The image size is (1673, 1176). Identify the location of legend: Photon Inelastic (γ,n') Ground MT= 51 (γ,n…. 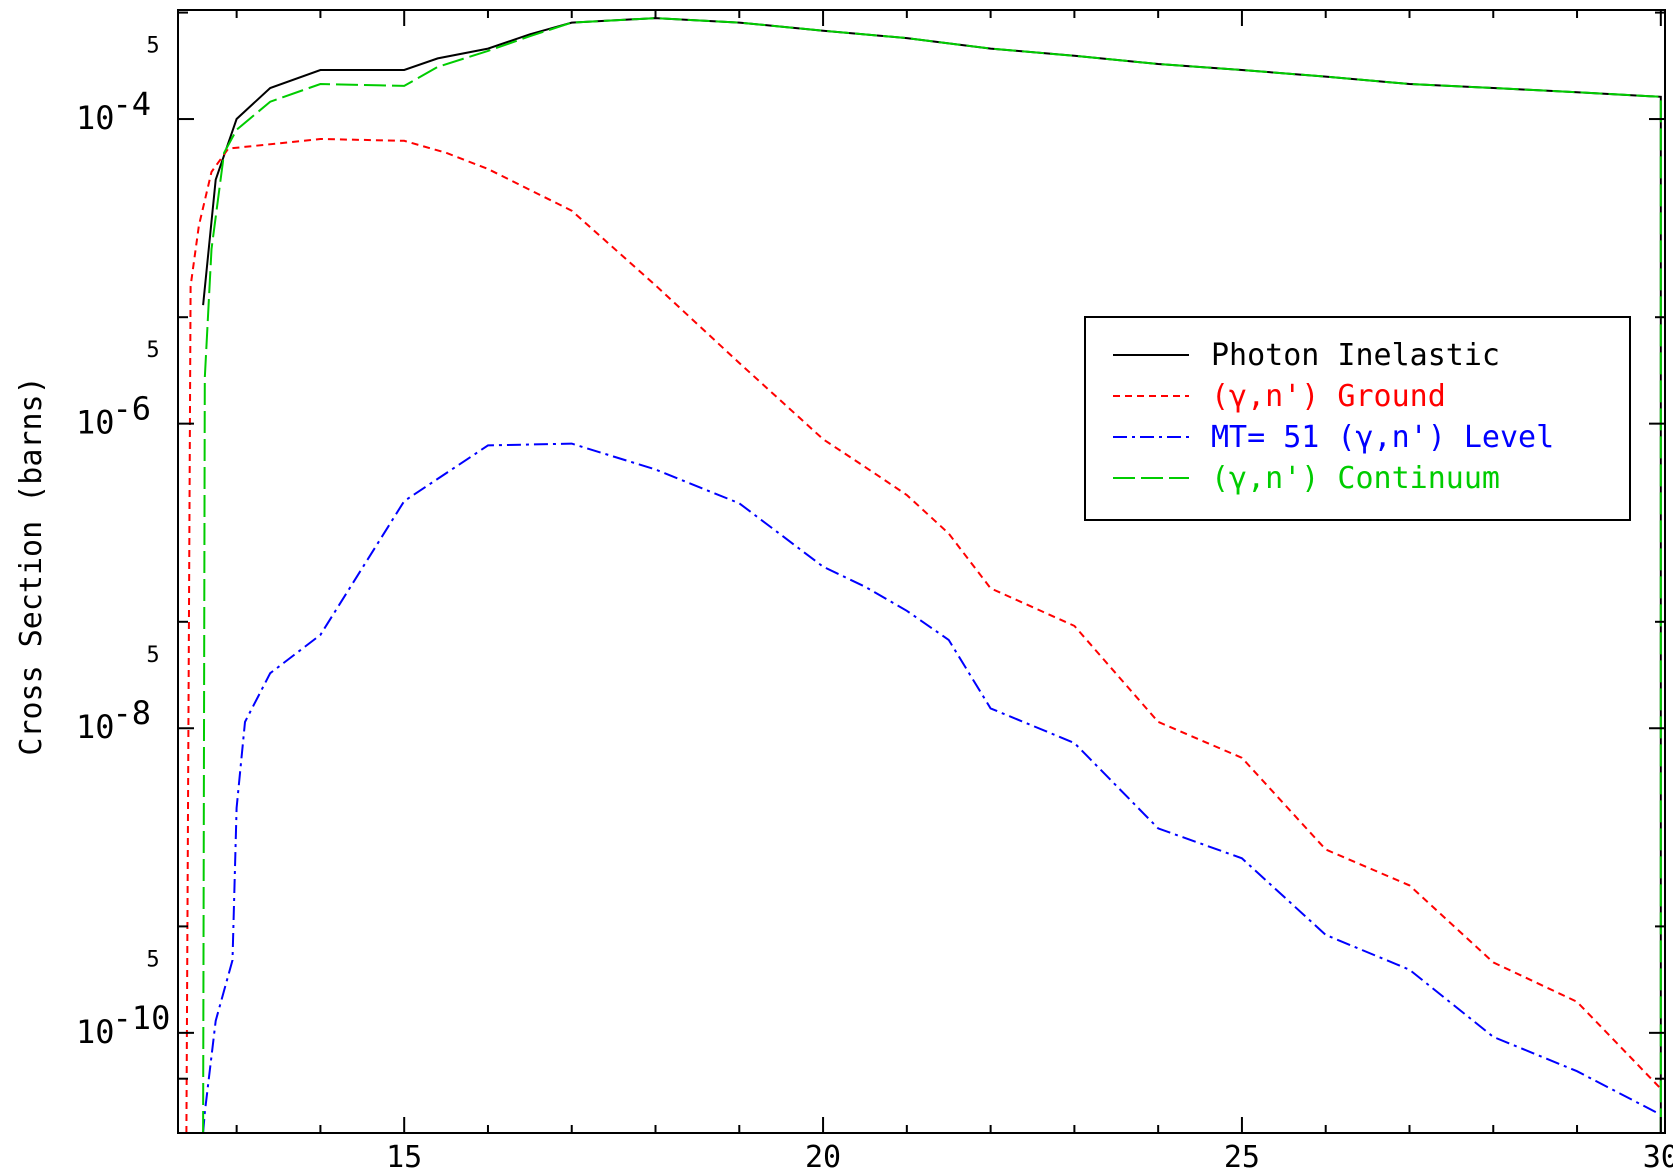
(1357, 418).